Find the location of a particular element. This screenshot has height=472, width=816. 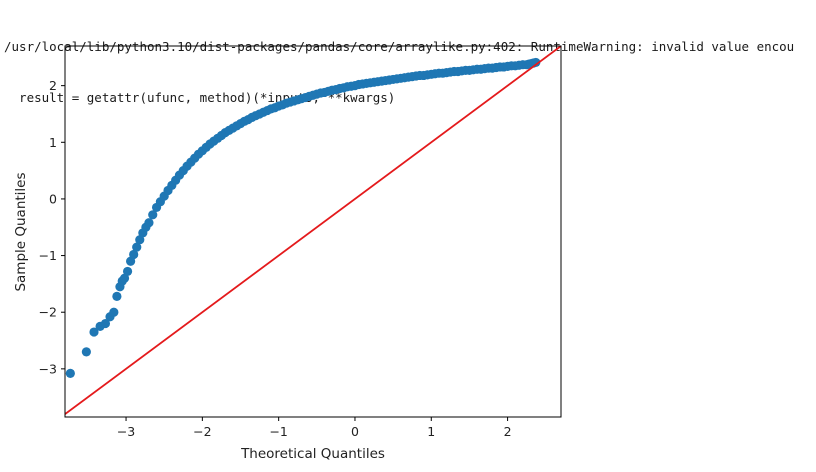

x-tick-label: 1 is located at coordinates (431, 431).